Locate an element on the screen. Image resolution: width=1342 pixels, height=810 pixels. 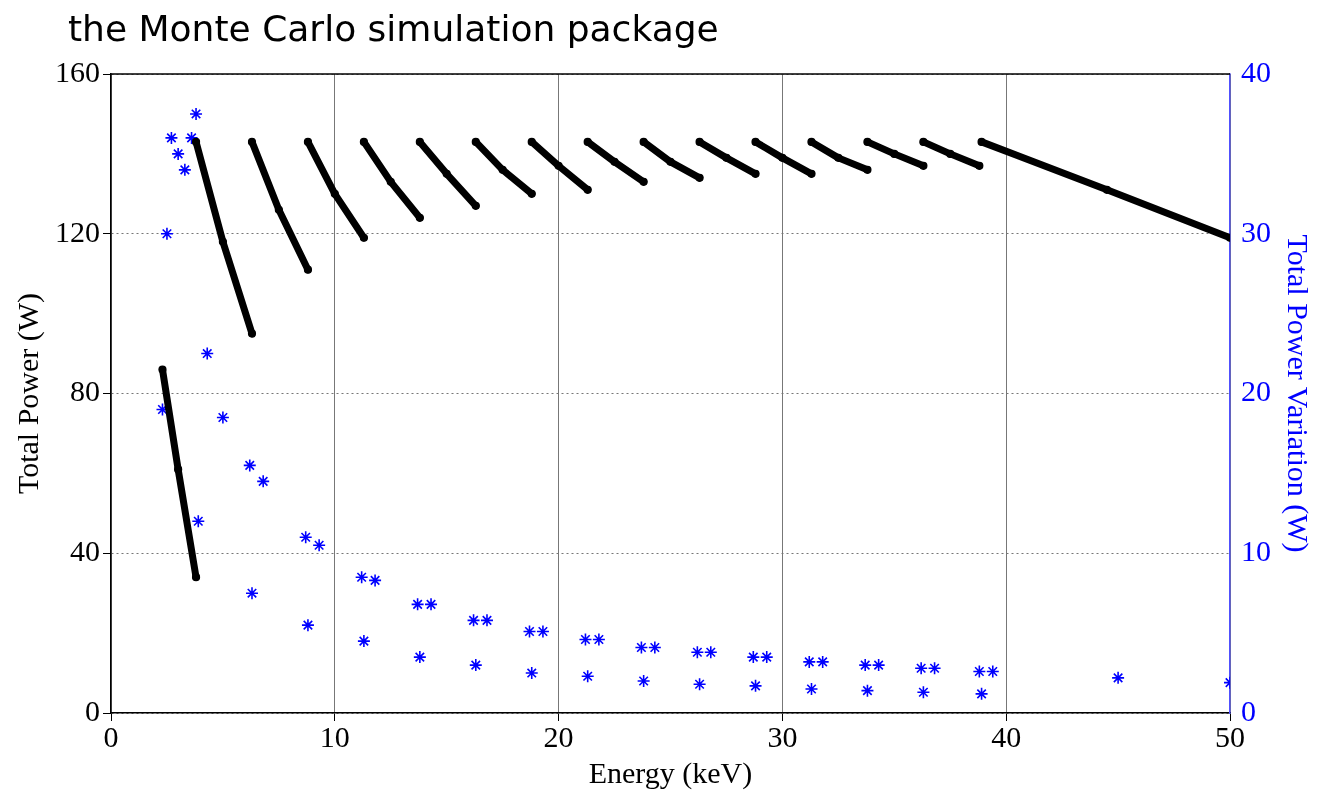
x-tick-label: 20 is located at coordinates (558, 736).